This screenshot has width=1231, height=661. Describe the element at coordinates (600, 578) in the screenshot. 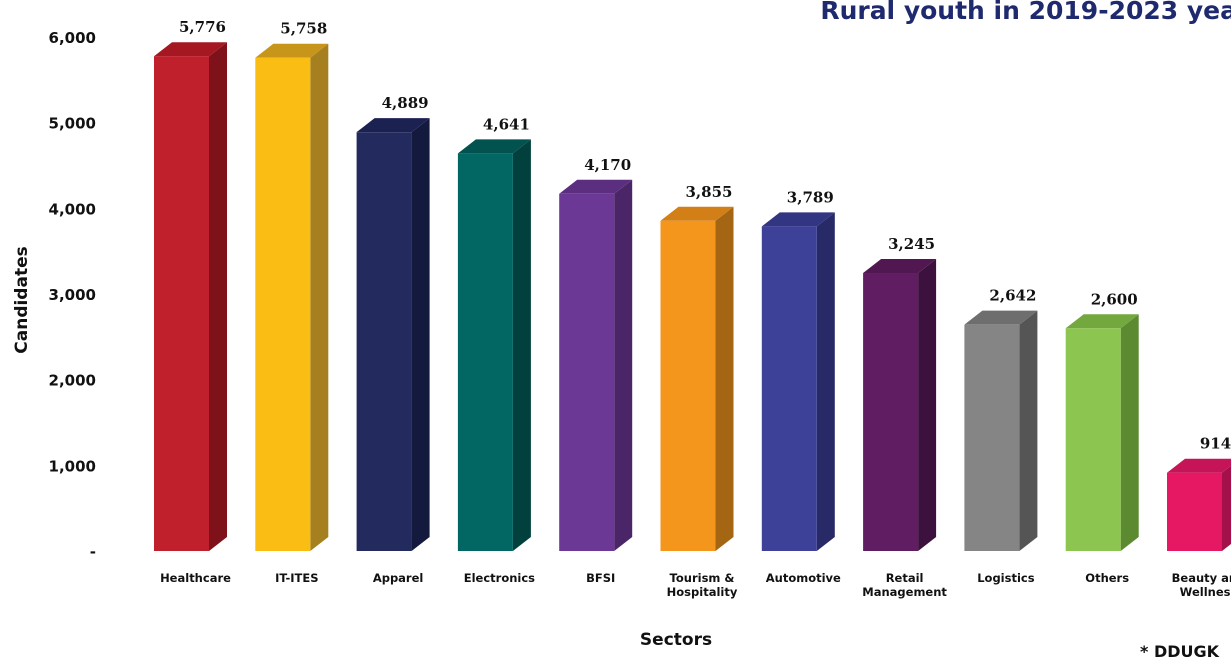

I see `category-label: BFSI` at that location.